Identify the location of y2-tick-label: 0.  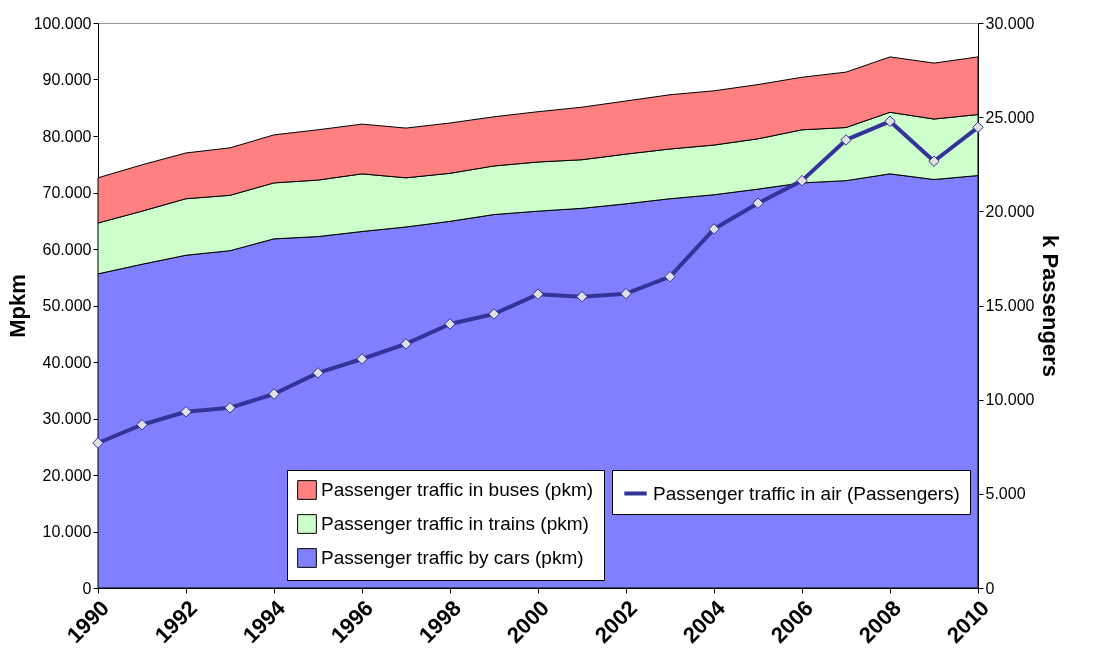
(990, 588).